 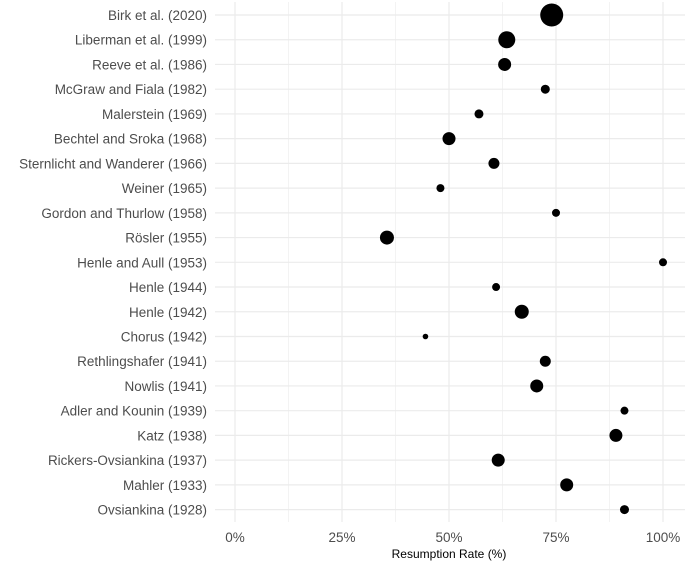 I want to click on study-label: Katz (1938), so click(x=172, y=435).